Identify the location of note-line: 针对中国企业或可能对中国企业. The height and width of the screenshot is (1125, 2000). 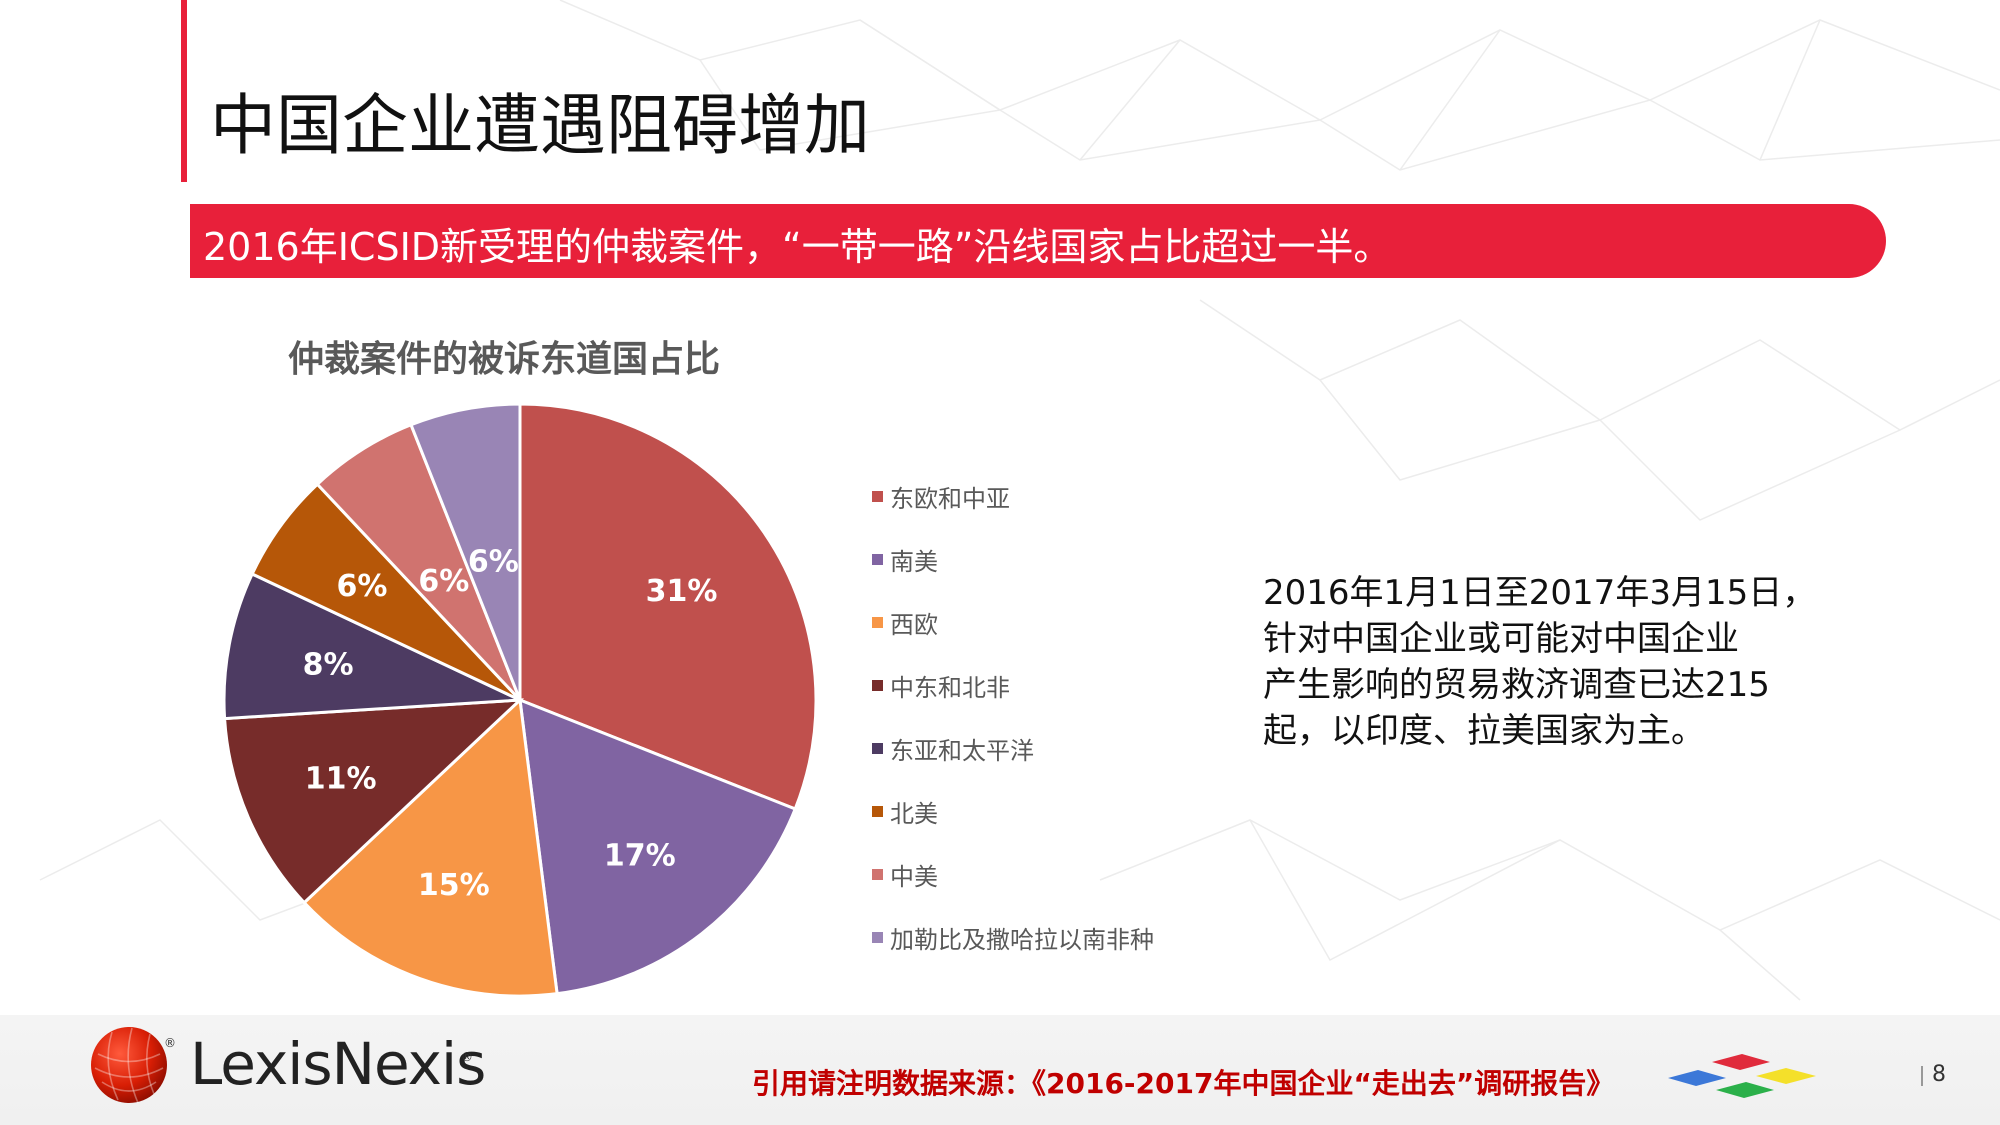
(1501, 639).